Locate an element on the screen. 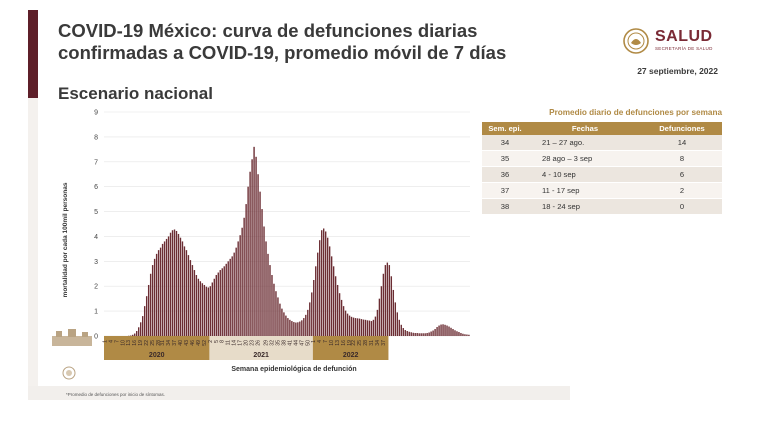  x-tick-label: 28 is located at coordinates (366, 343).